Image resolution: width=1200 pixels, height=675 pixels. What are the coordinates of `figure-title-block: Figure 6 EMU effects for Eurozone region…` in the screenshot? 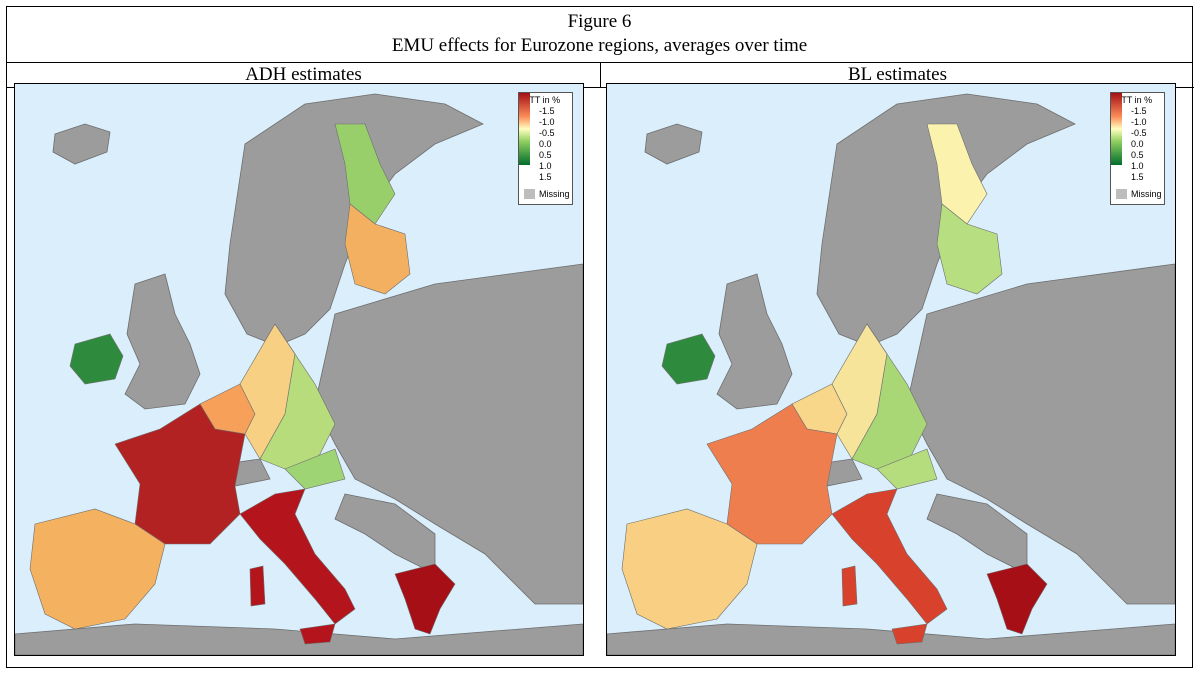 It's located at (599, 35).